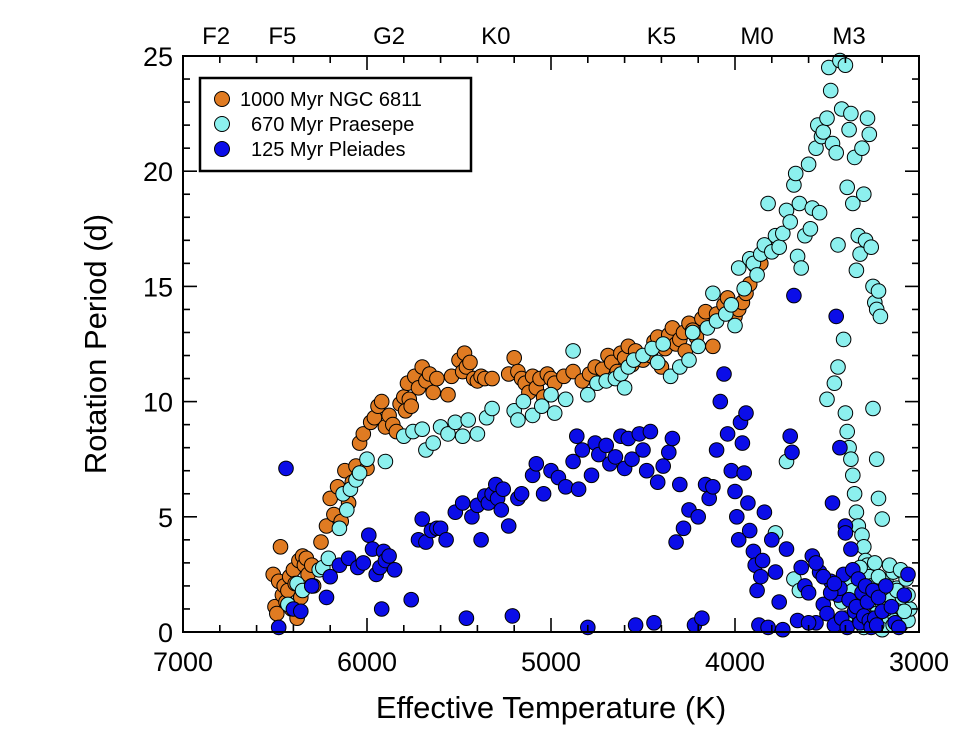  I want to click on y-tick-label: 25, so click(158, 57).